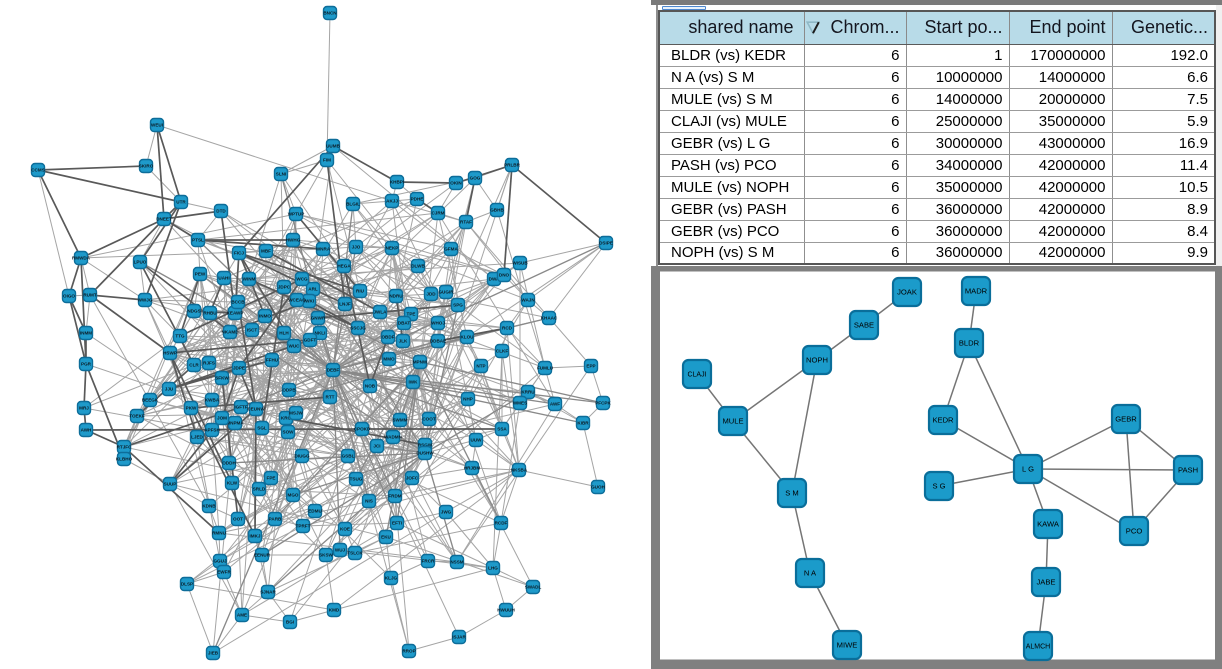 Image resolution: width=1222 pixels, height=669 pixels. What do you see at coordinates (606, 243) in the screenshot?
I see `svg-text: DSIPE` at bounding box center [606, 243].